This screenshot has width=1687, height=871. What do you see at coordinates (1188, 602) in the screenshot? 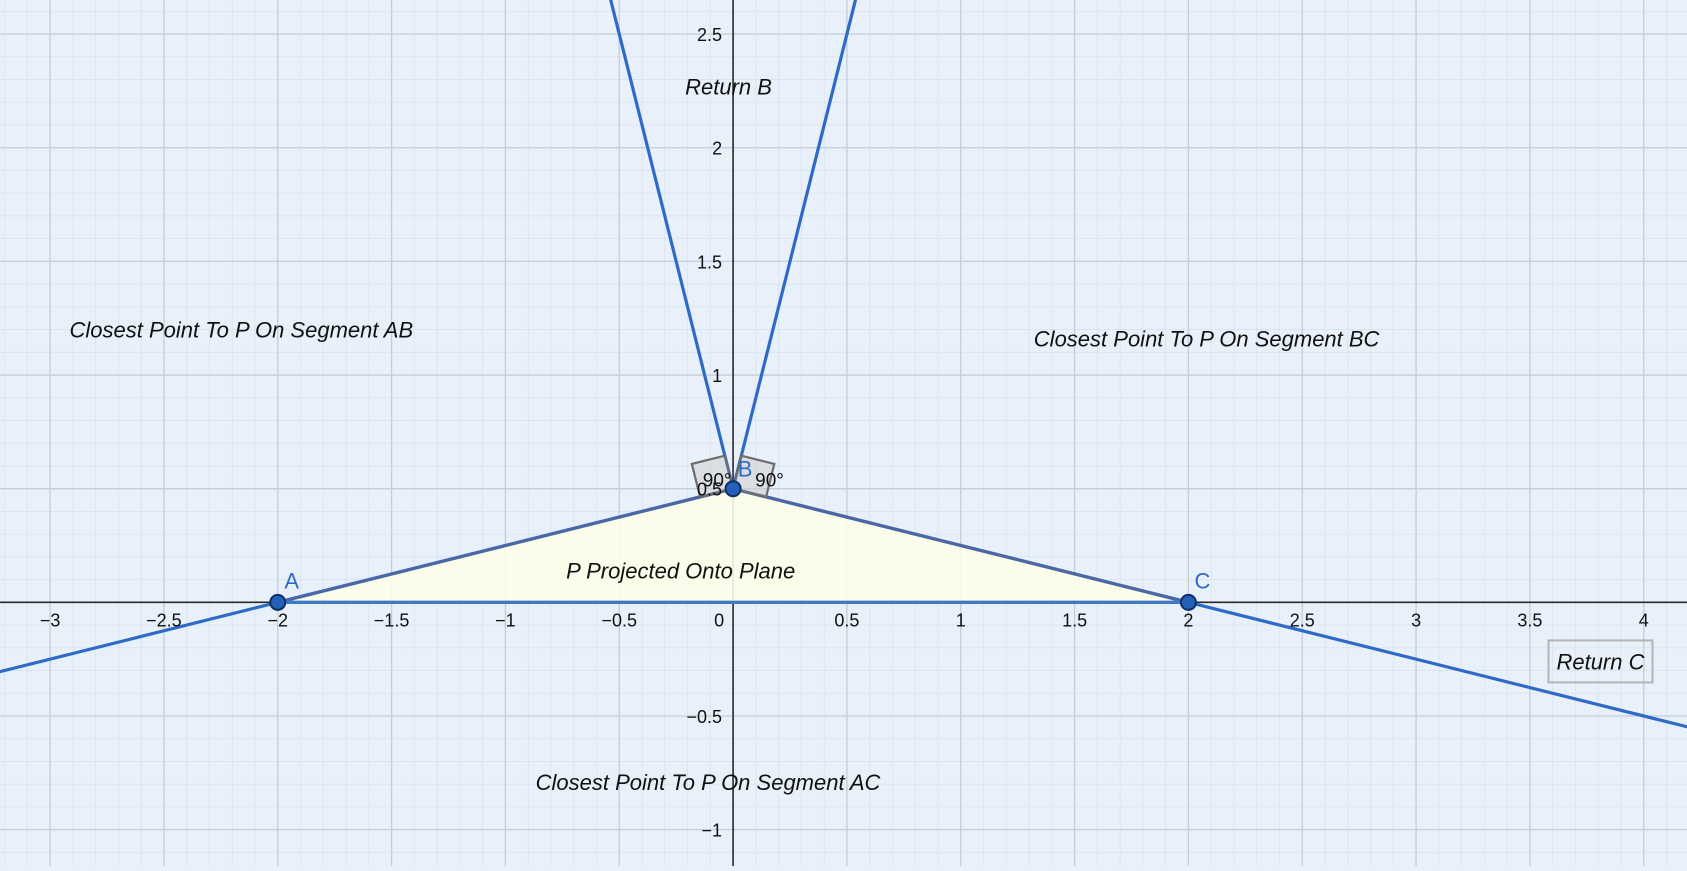
I see `point-c` at bounding box center [1188, 602].